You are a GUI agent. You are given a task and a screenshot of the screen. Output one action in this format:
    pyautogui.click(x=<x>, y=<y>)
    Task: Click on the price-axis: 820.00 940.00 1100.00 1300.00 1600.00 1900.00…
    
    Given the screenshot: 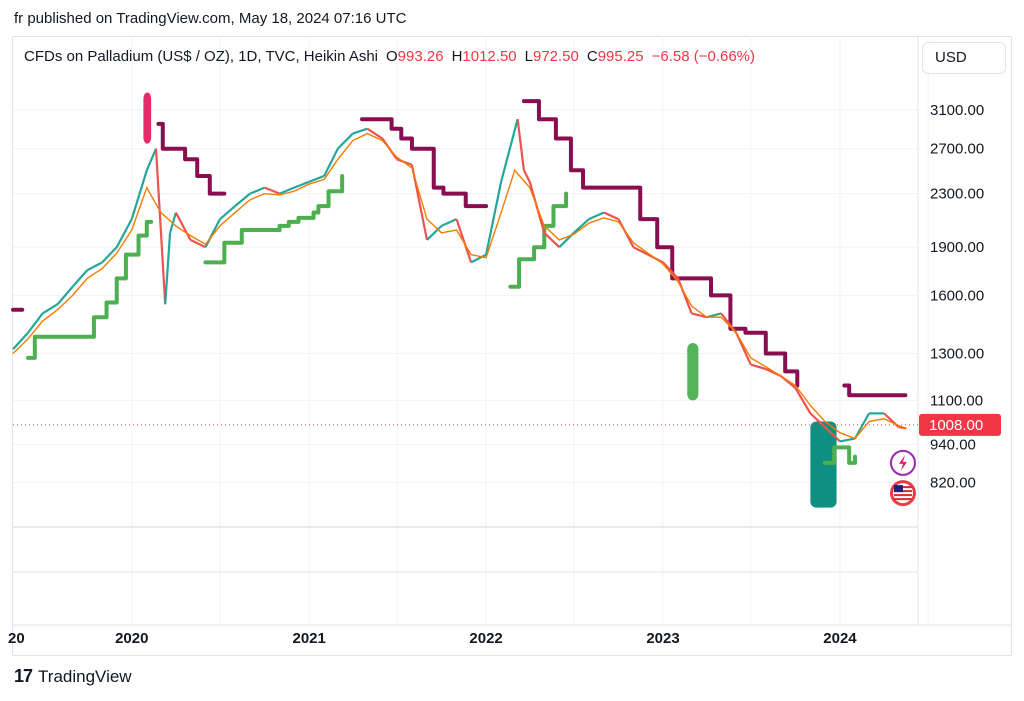 What is the action you would take?
    pyautogui.click(x=957, y=297)
    